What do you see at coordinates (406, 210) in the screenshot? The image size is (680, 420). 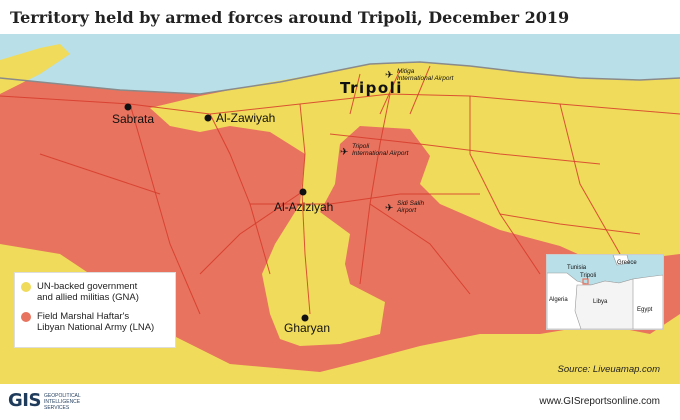 I see `sidi-salih-airport-label-2: Airport` at bounding box center [406, 210].